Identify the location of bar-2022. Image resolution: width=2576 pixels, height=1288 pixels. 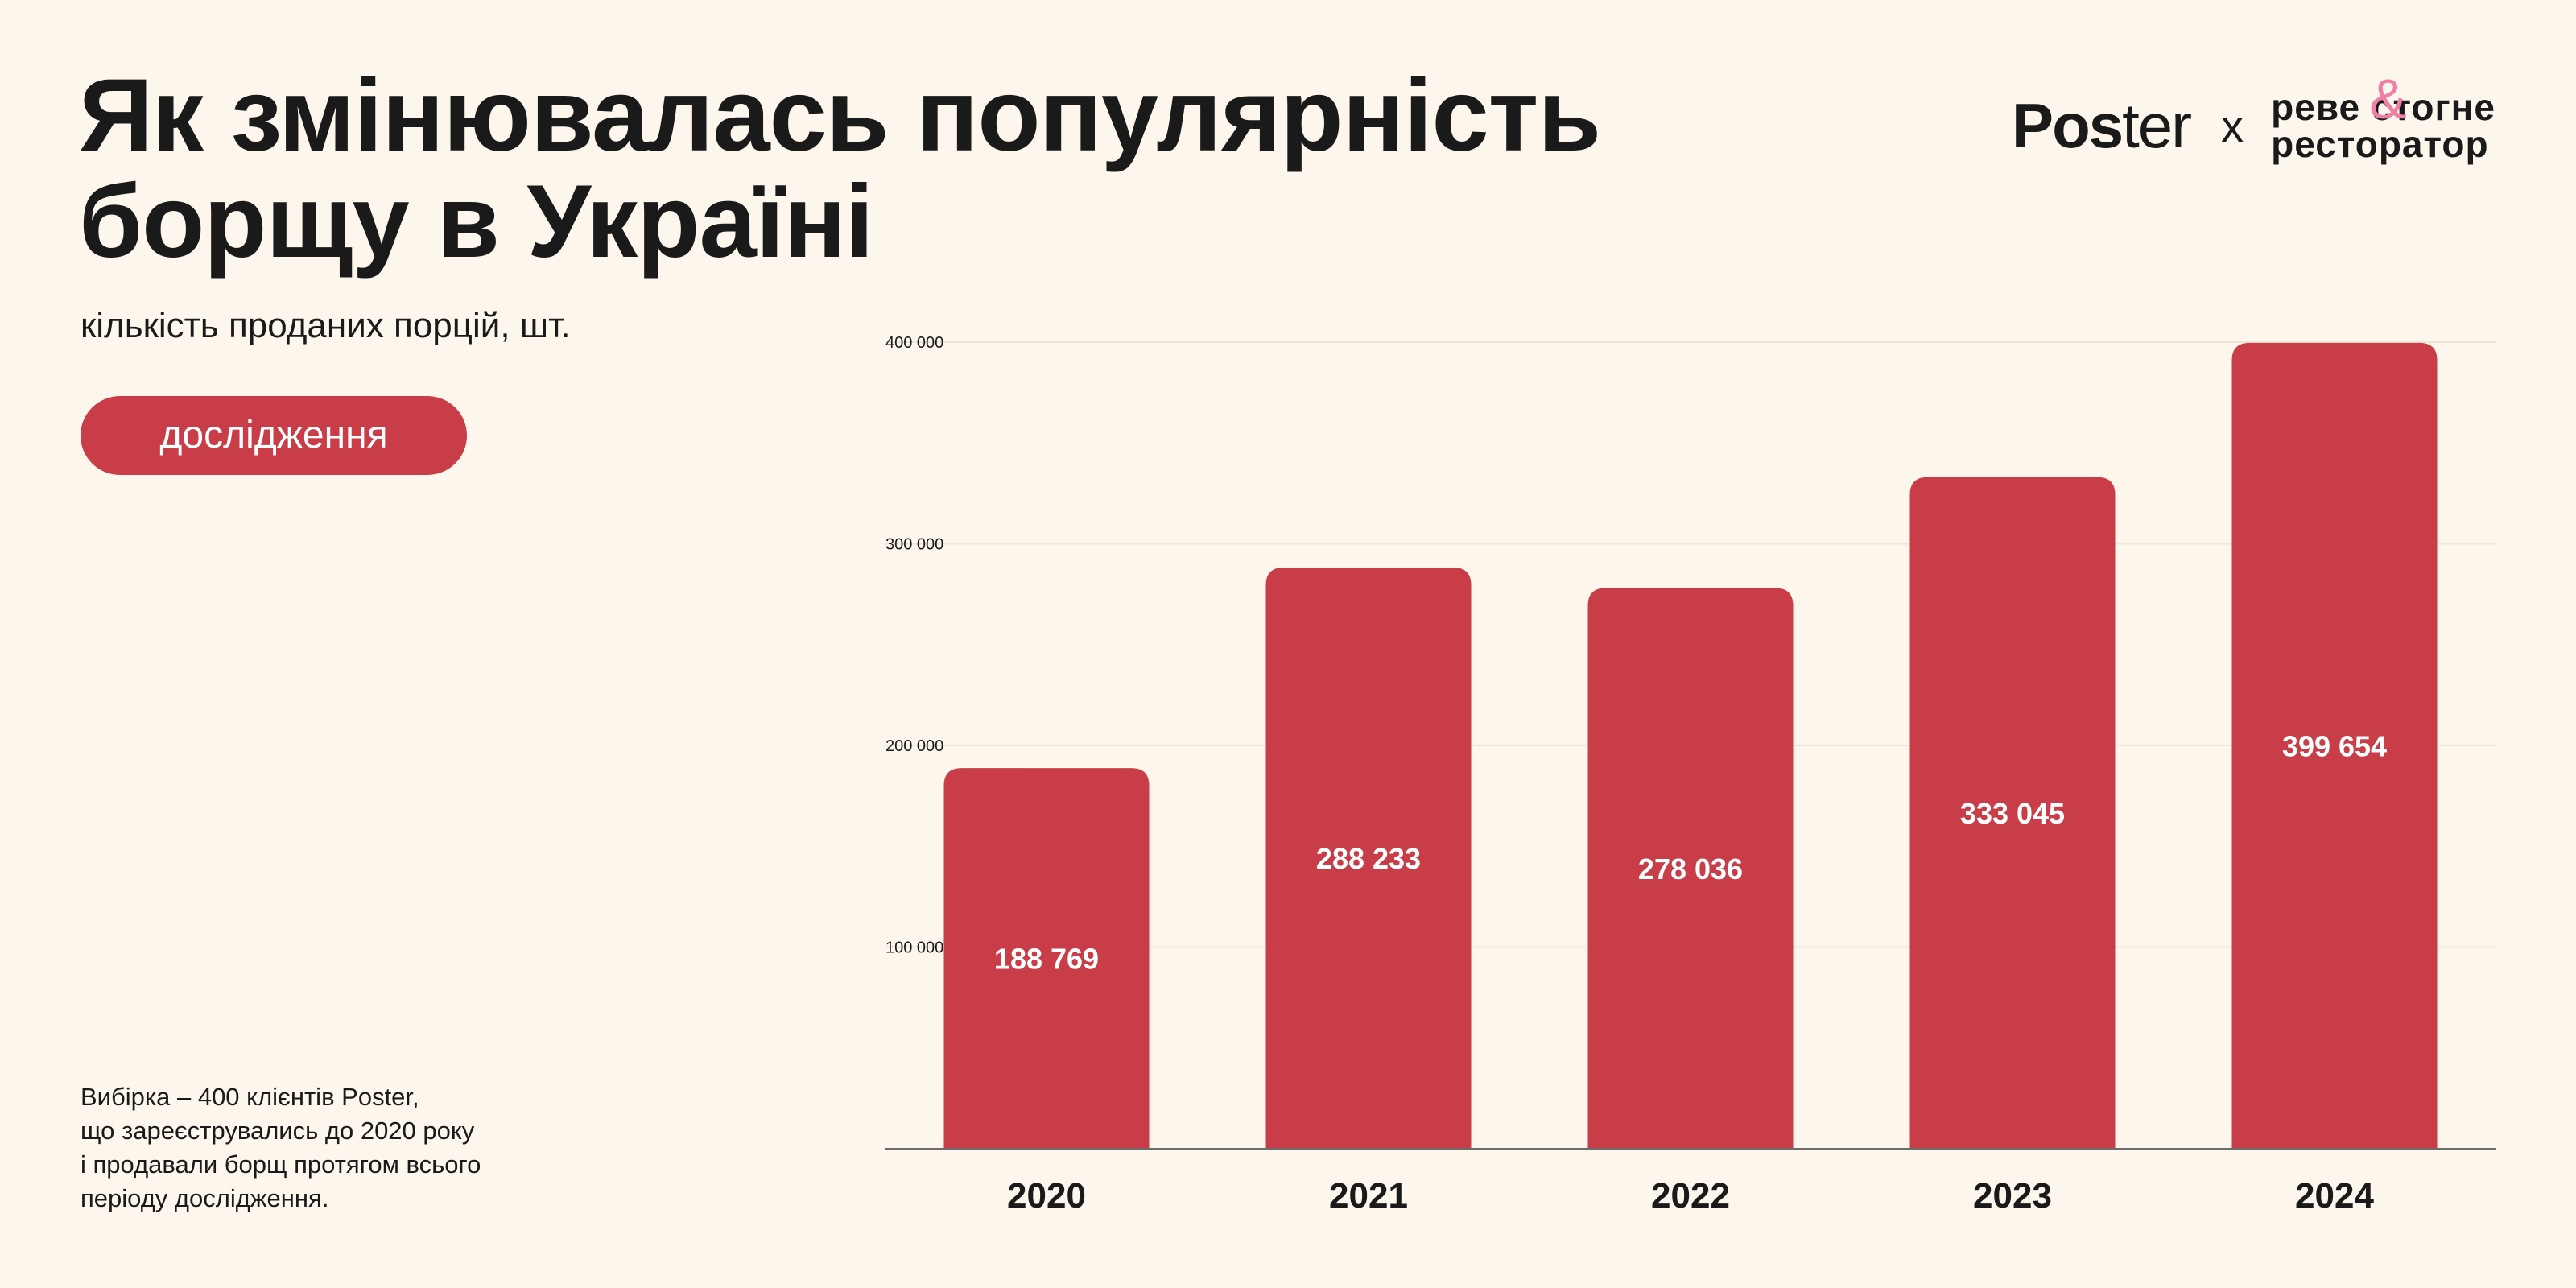
(1690, 868).